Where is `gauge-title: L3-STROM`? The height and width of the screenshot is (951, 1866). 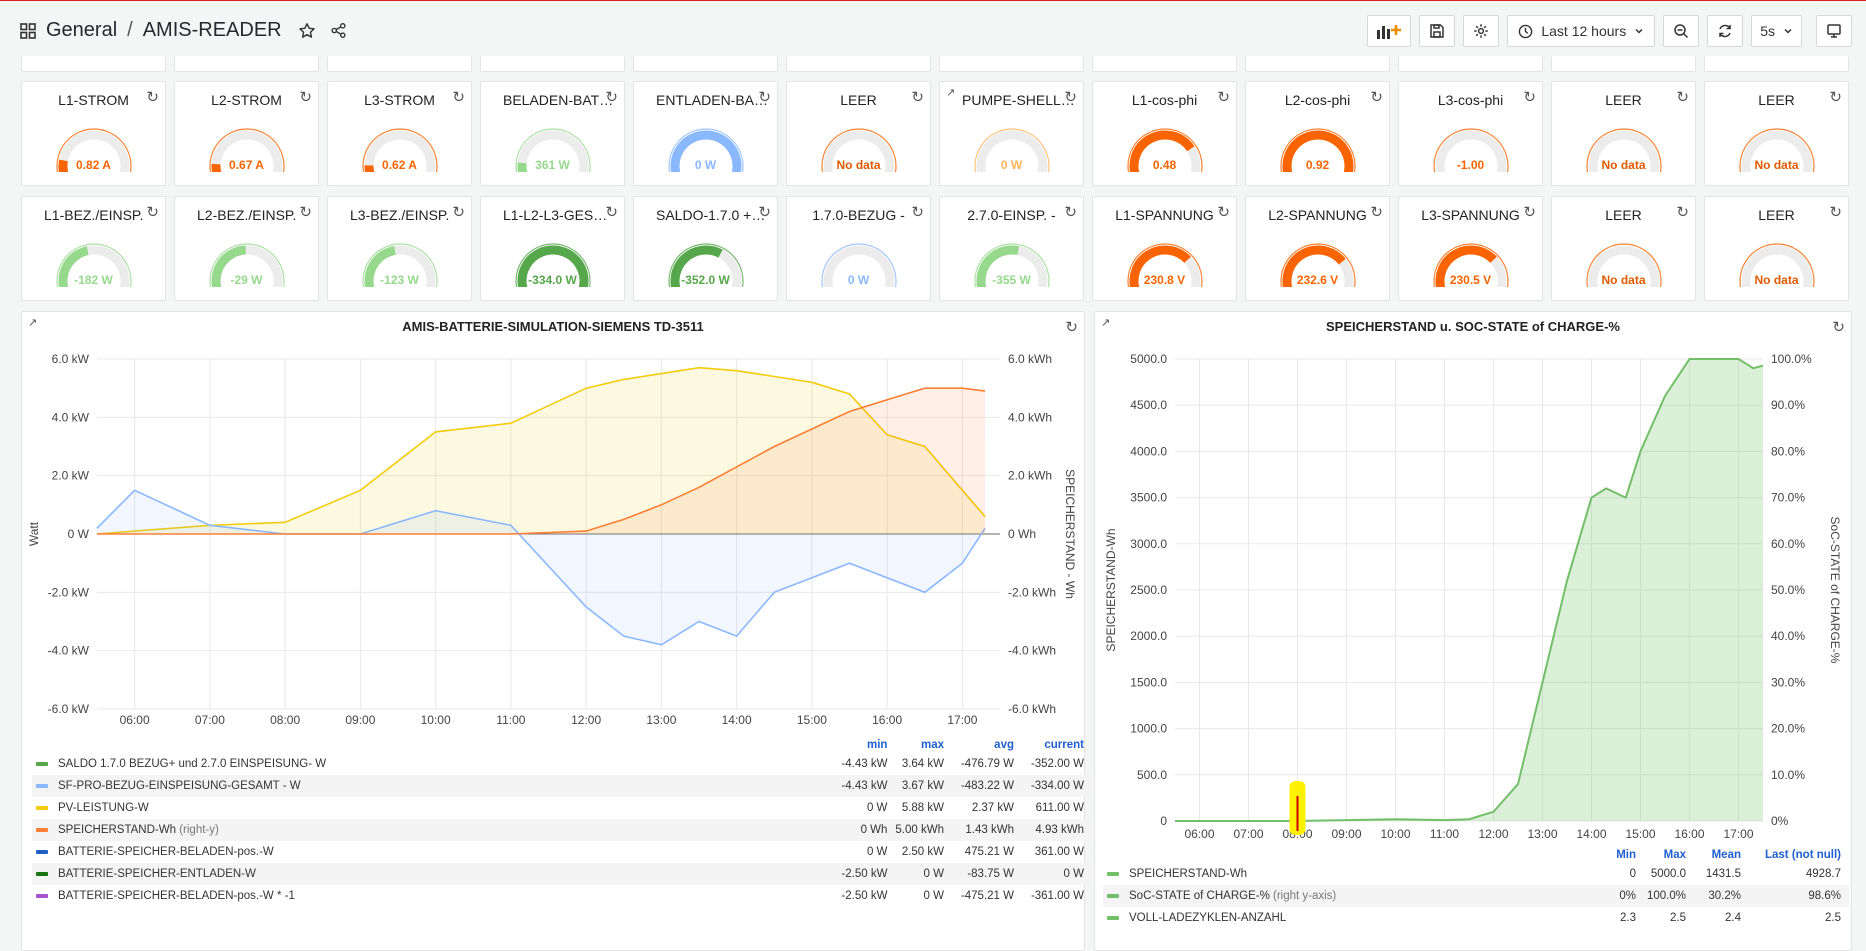
gauge-title: L3-STROM is located at coordinates (399, 100).